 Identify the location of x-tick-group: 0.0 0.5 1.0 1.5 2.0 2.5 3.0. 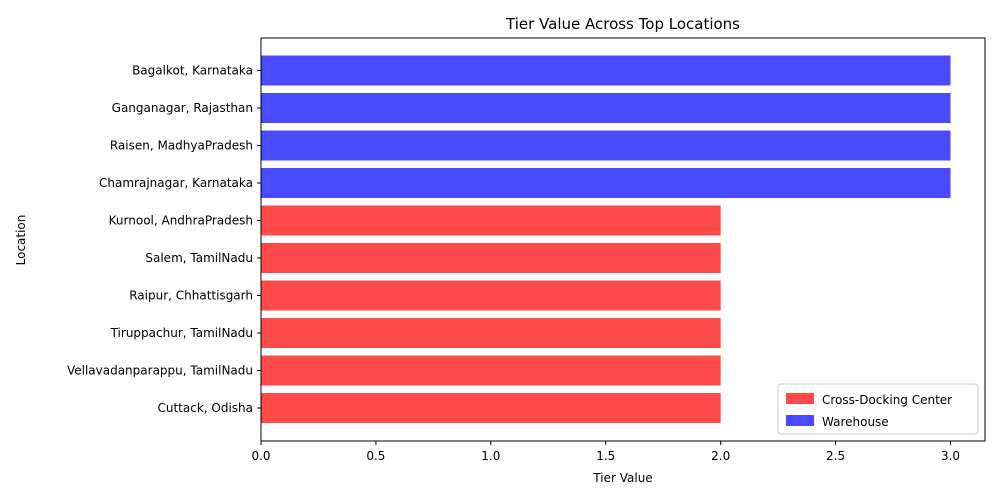
(605, 452).